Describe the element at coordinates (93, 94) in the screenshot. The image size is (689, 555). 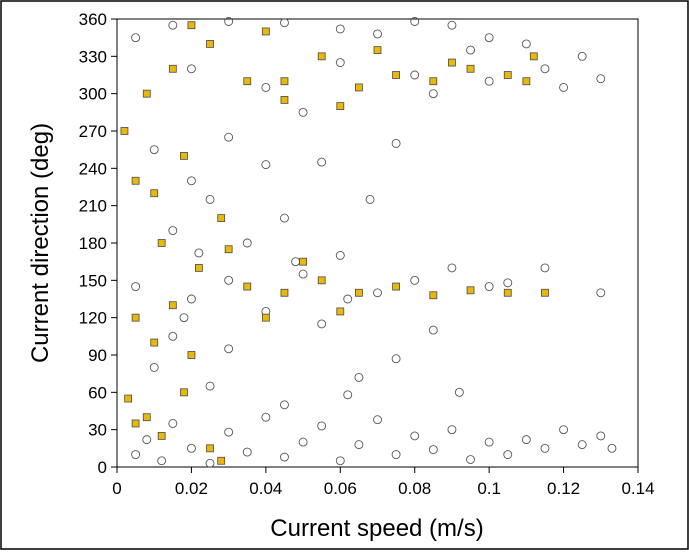
I see `y-tick-label: 300` at that location.